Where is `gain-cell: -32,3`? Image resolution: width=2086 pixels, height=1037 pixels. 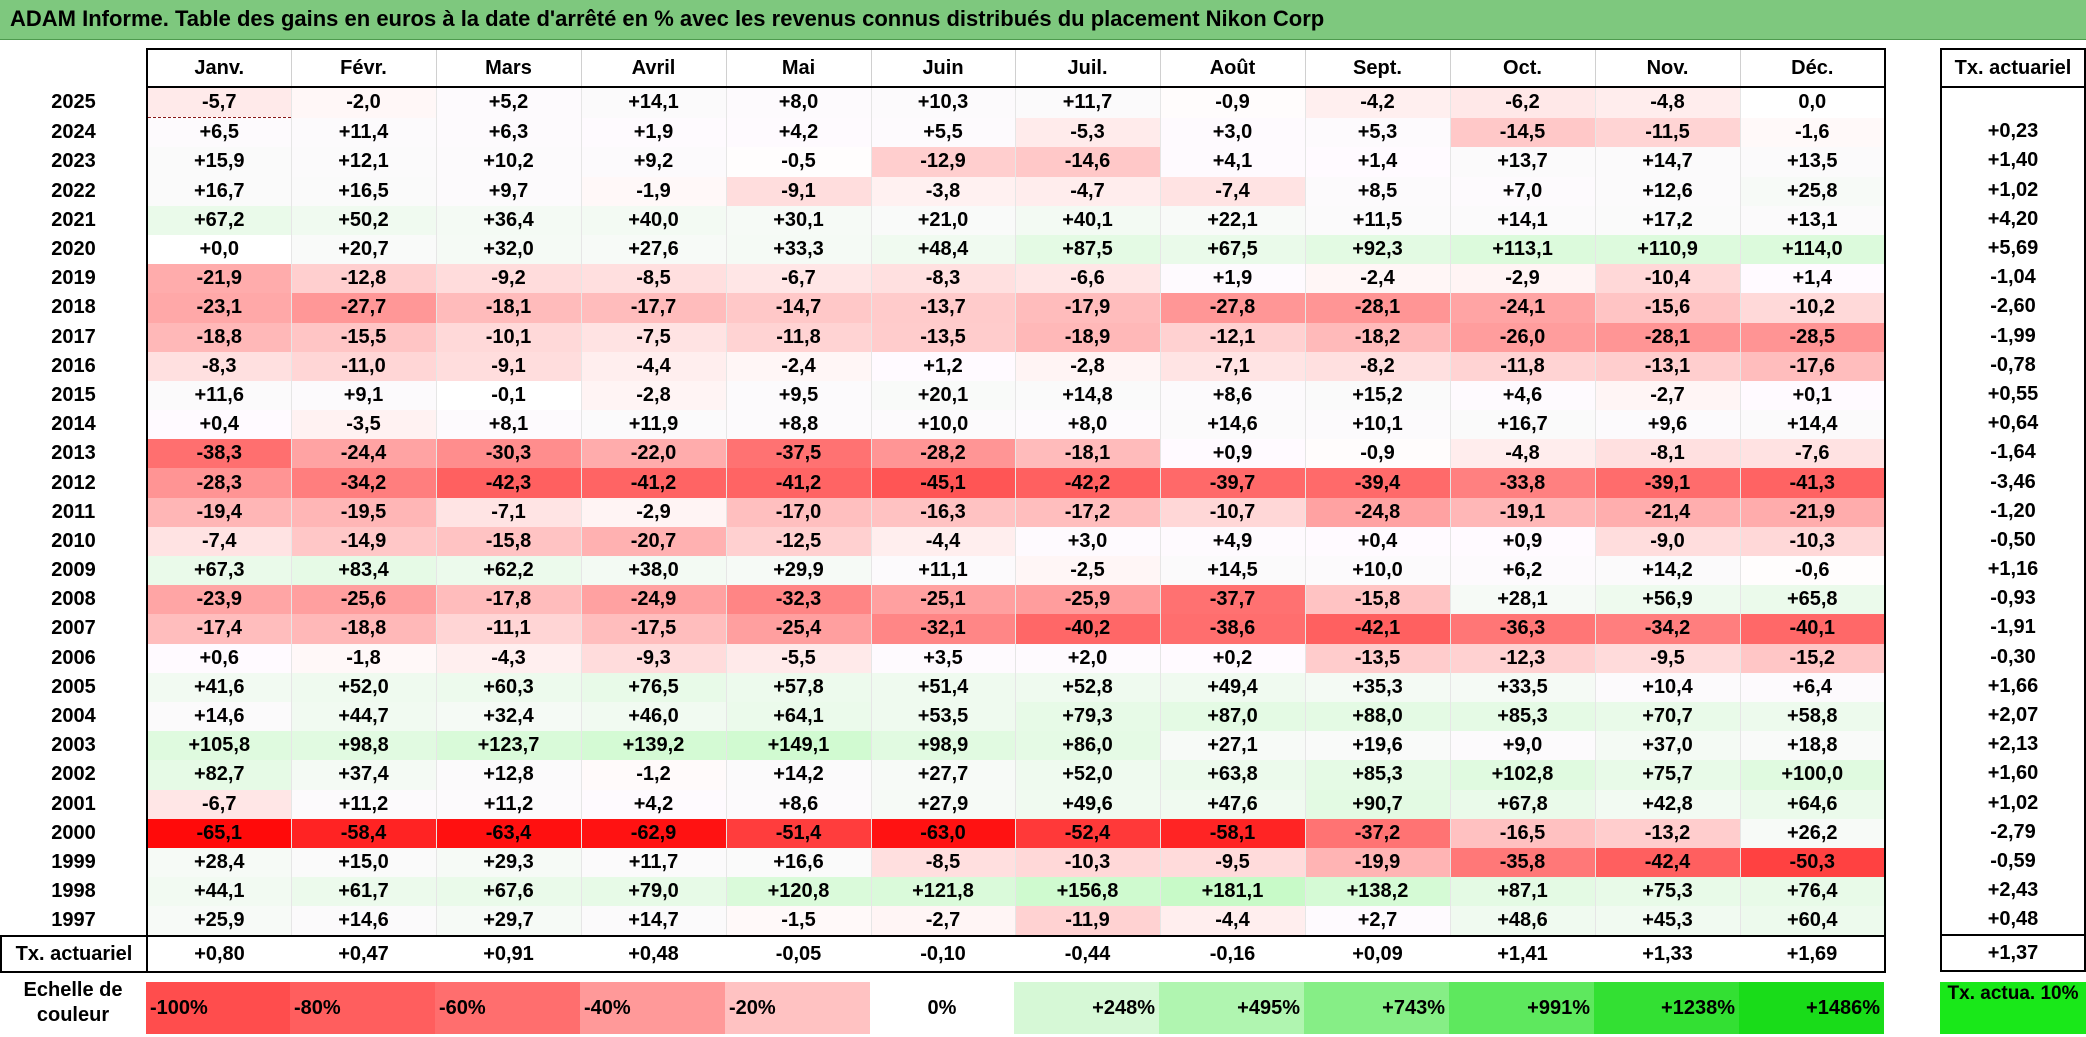 gain-cell: -32,3 is located at coordinates (798, 600).